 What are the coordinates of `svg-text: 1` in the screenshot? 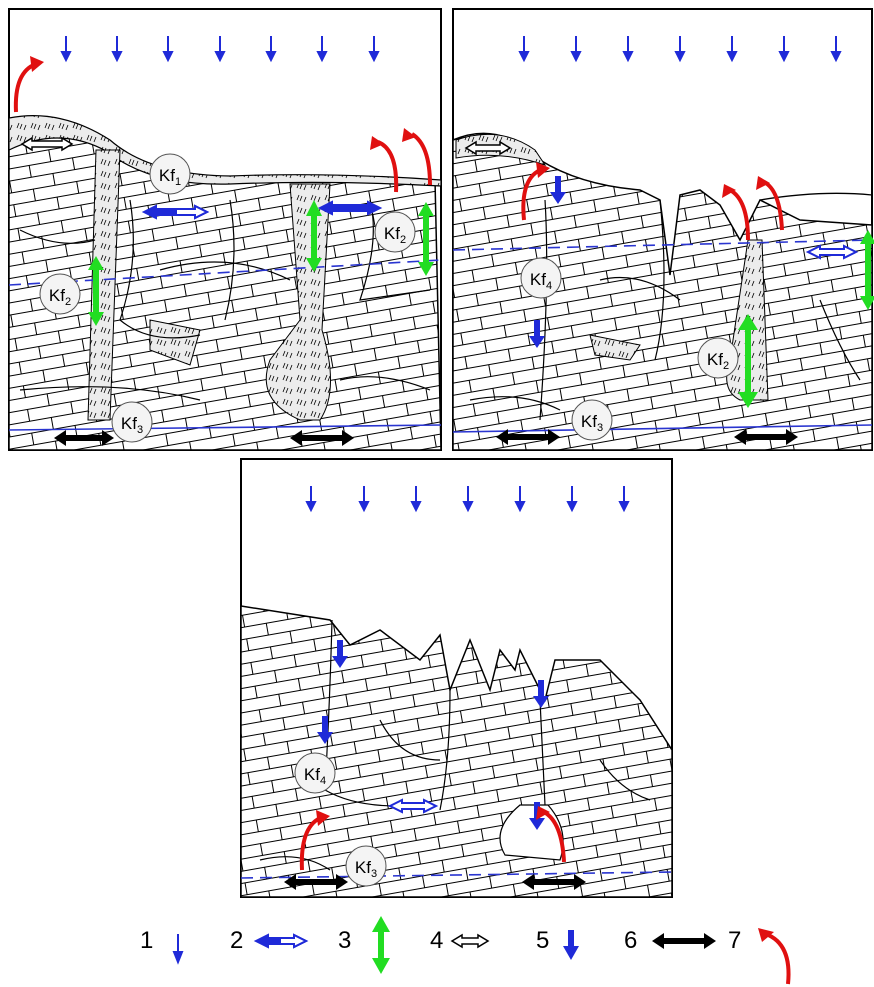 It's located at (146, 940).